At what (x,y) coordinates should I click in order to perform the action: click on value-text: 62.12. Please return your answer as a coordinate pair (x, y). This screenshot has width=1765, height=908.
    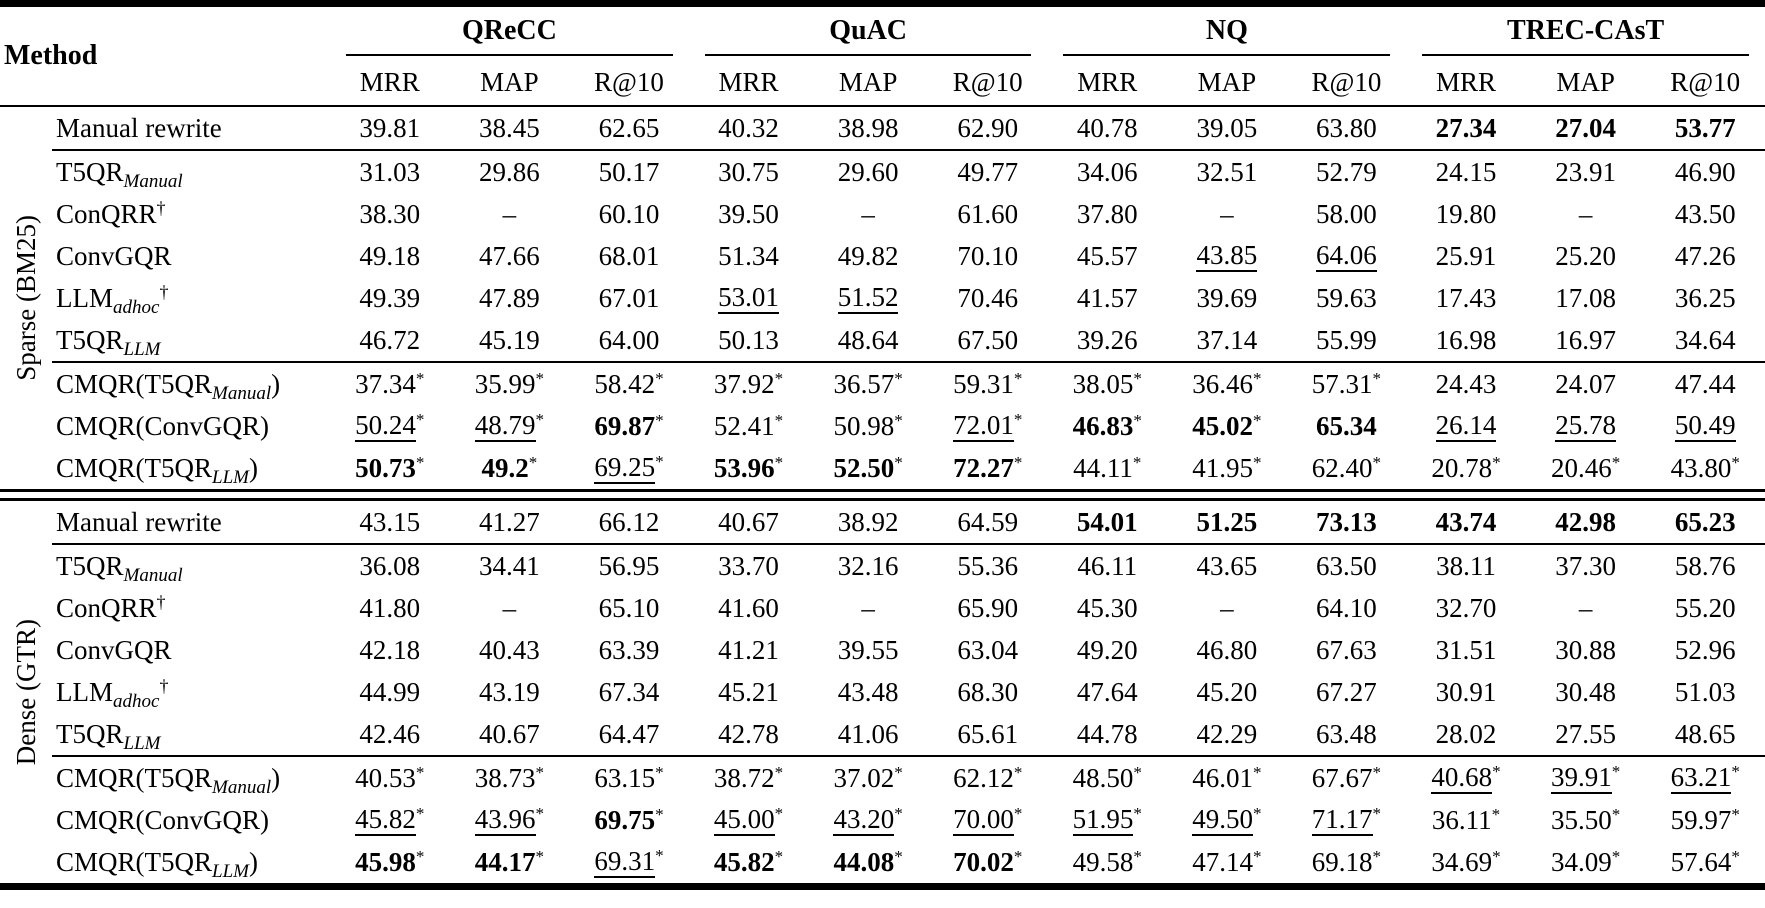
    Looking at the image, I should click on (983, 777).